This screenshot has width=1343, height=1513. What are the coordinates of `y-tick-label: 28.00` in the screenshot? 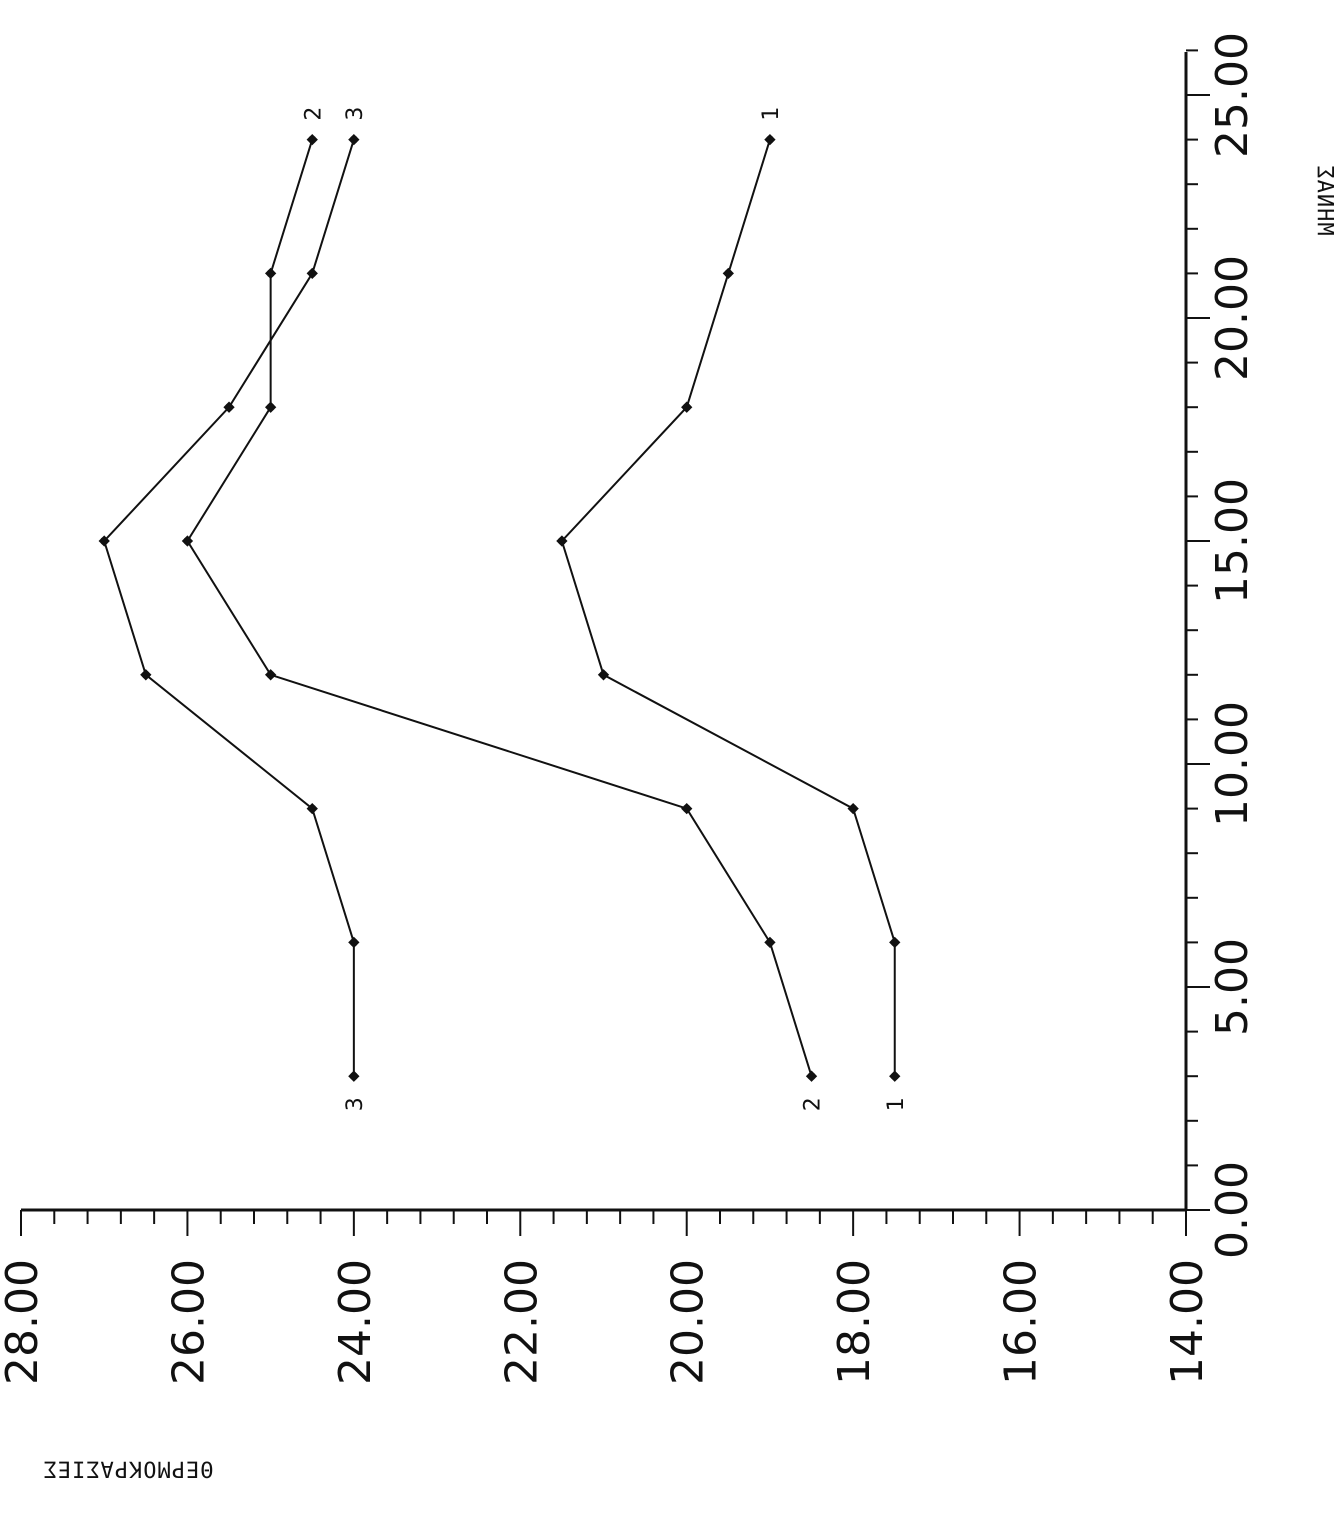 It's located at (24, 1322).